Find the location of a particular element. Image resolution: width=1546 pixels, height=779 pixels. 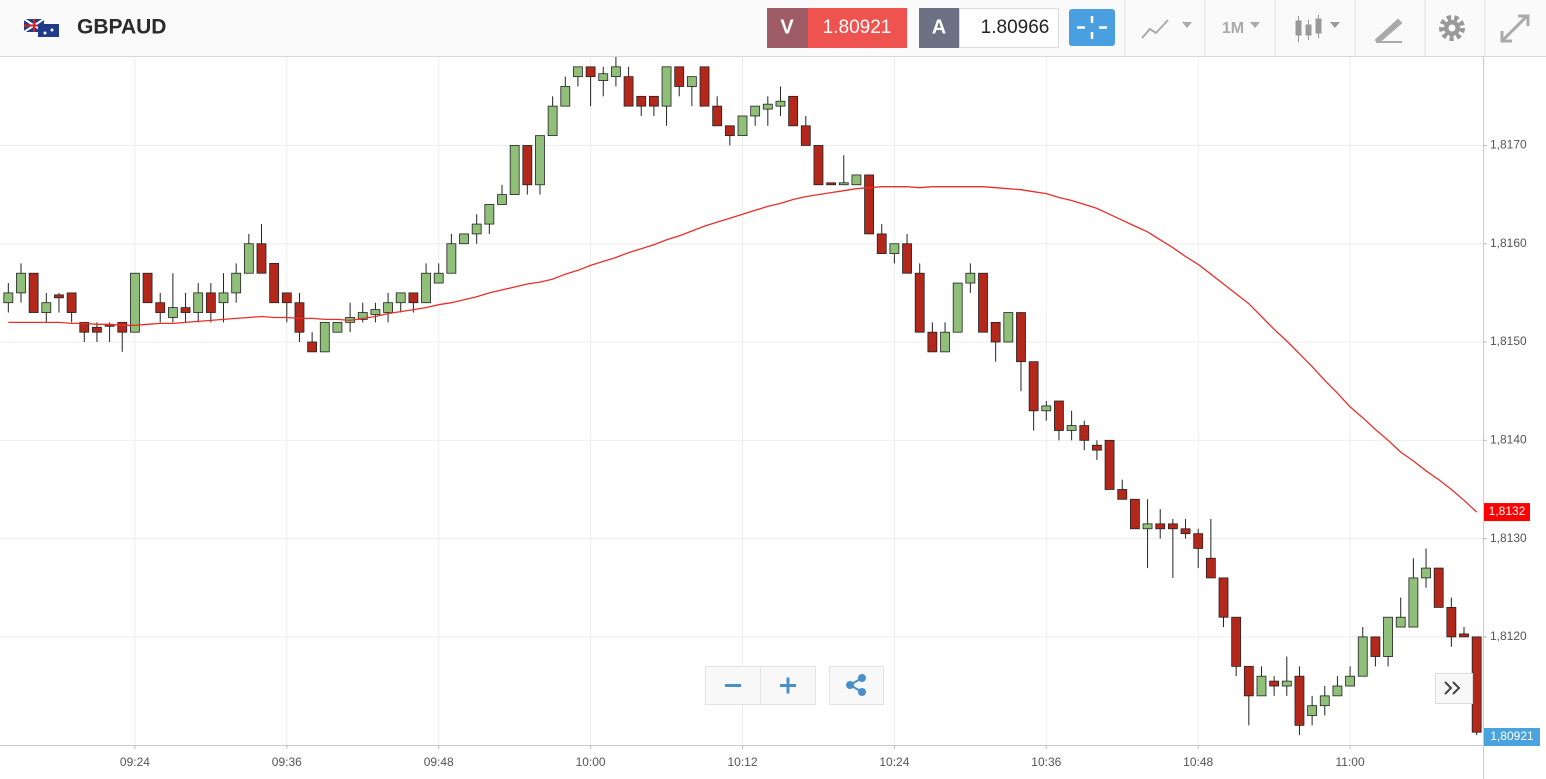

x-tick-label: 09:36 is located at coordinates (287, 762).